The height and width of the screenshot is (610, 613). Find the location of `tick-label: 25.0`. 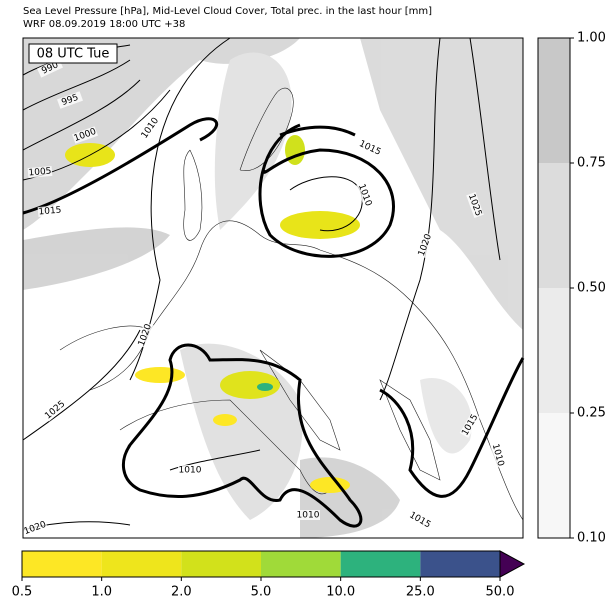

tick-label: 25.0 is located at coordinates (420, 592).